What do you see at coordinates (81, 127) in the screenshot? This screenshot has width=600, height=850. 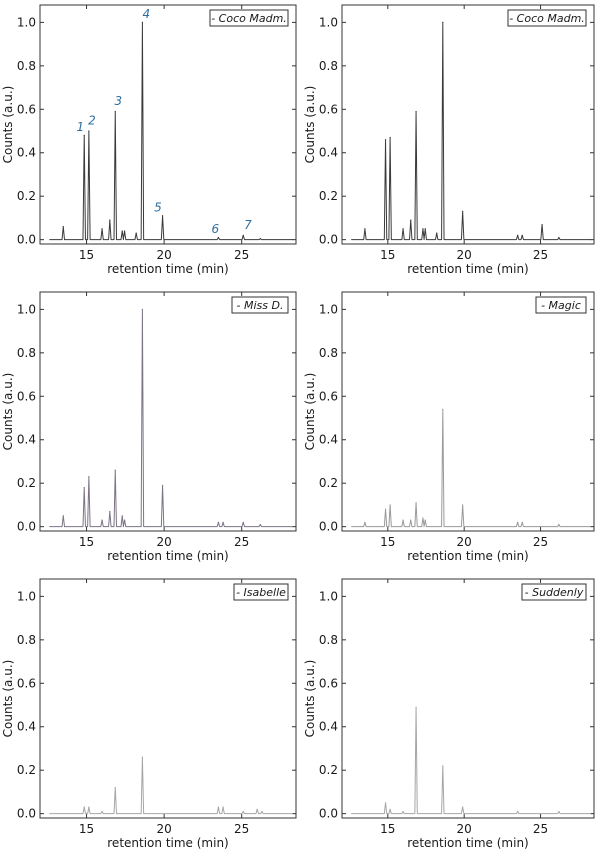 I see `peak-annotation: 1` at bounding box center [81, 127].